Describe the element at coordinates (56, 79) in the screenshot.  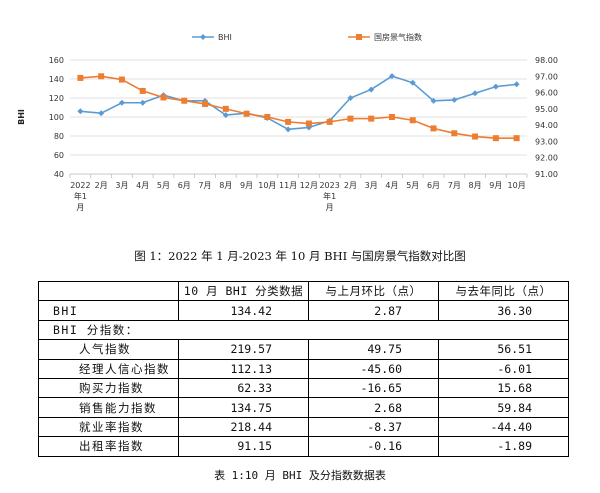
I see `left-axis-tick-label: 140` at that location.